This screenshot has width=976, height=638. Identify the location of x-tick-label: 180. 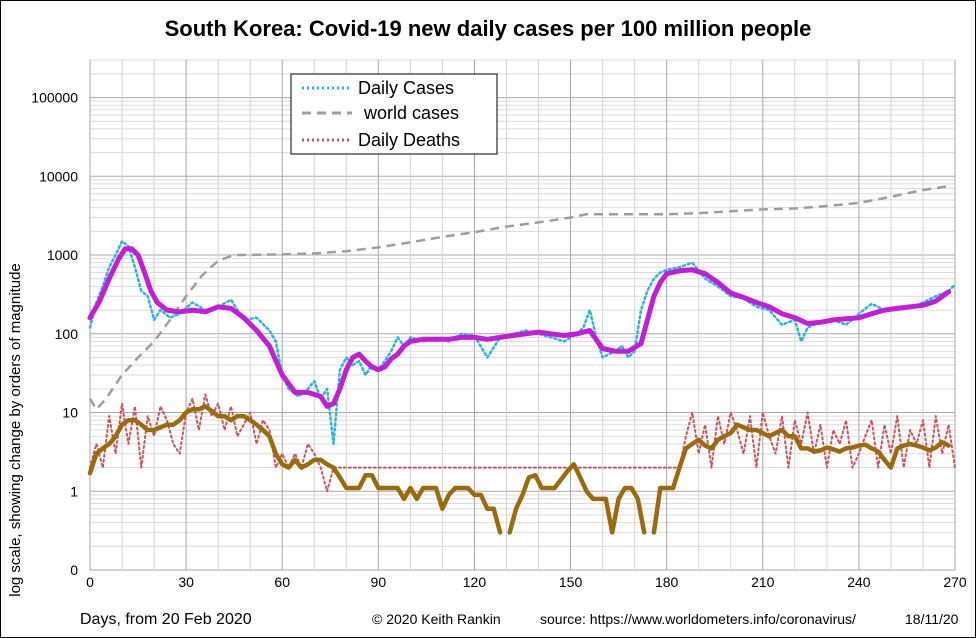
(667, 582).